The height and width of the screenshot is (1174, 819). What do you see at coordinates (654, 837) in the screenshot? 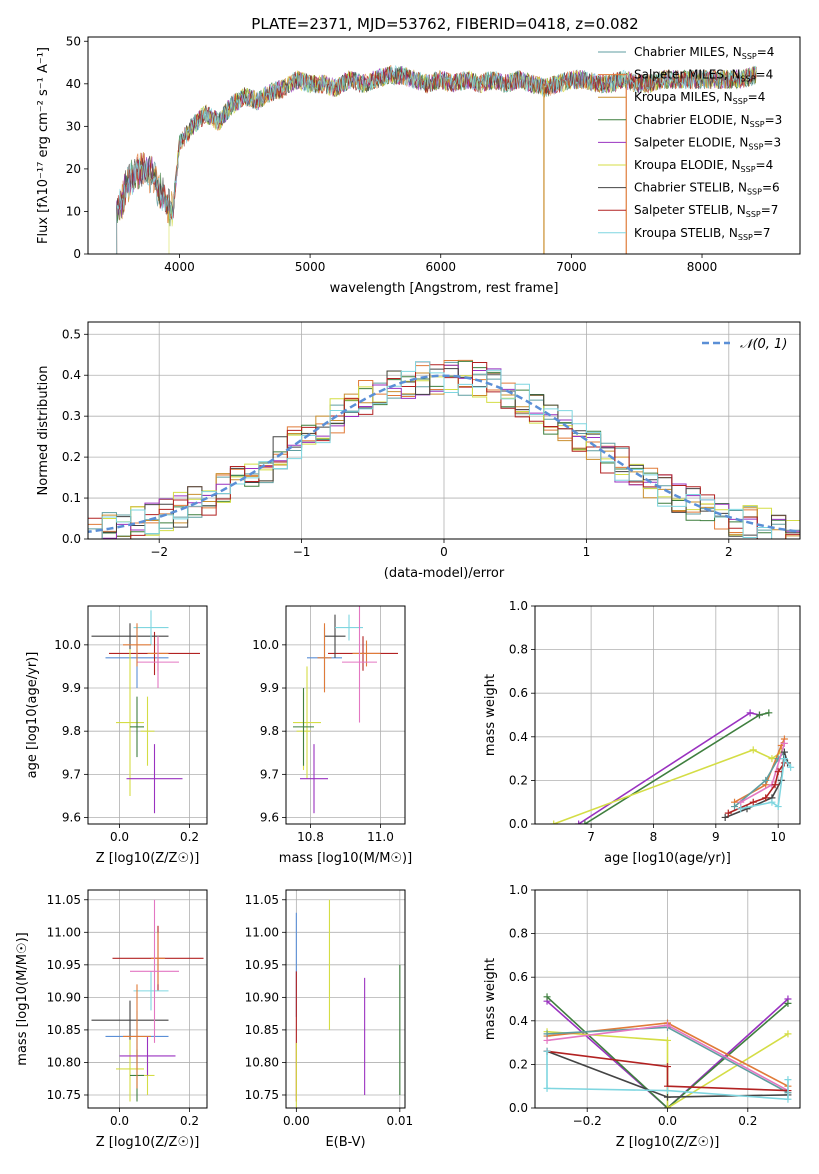
I see `x-tick-label: 8` at bounding box center [654, 837].